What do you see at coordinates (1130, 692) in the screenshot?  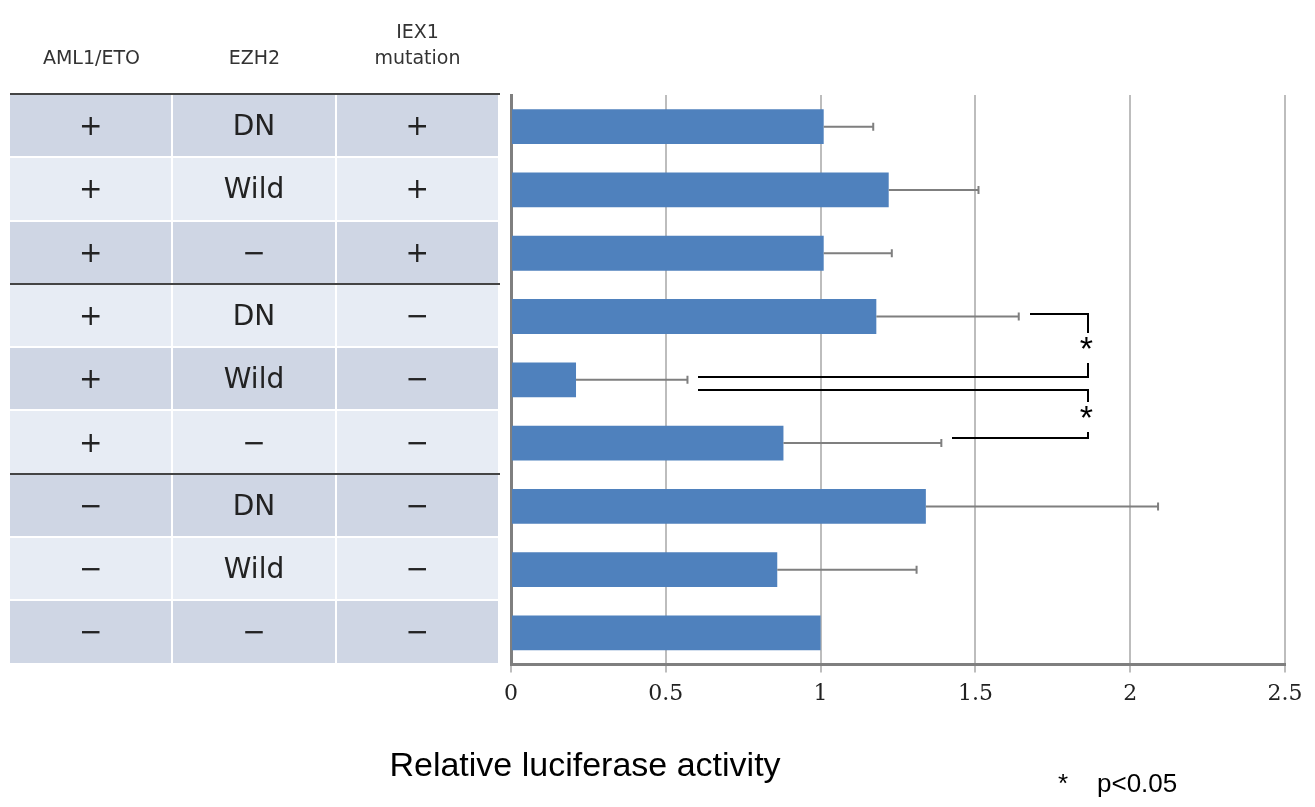 I see `x-tick-label: 2` at bounding box center [1130, 692].